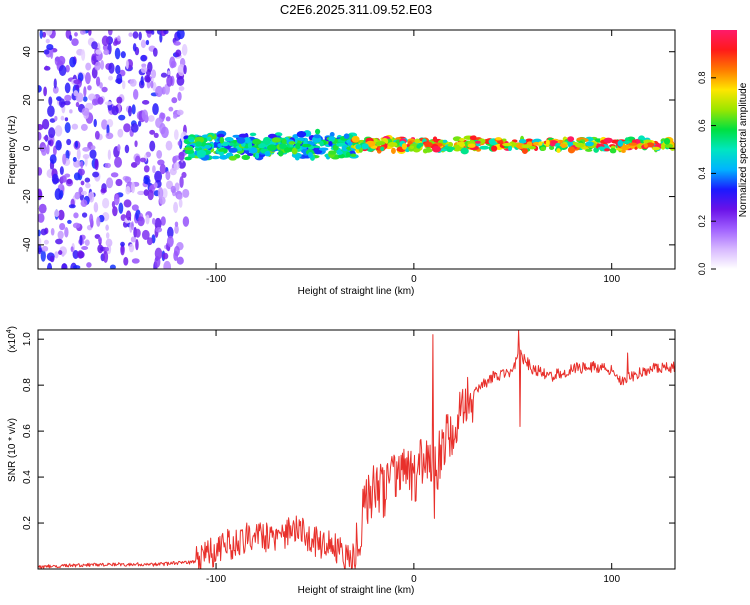  I want to click on y-tick-label: 40, so click(27, 52).